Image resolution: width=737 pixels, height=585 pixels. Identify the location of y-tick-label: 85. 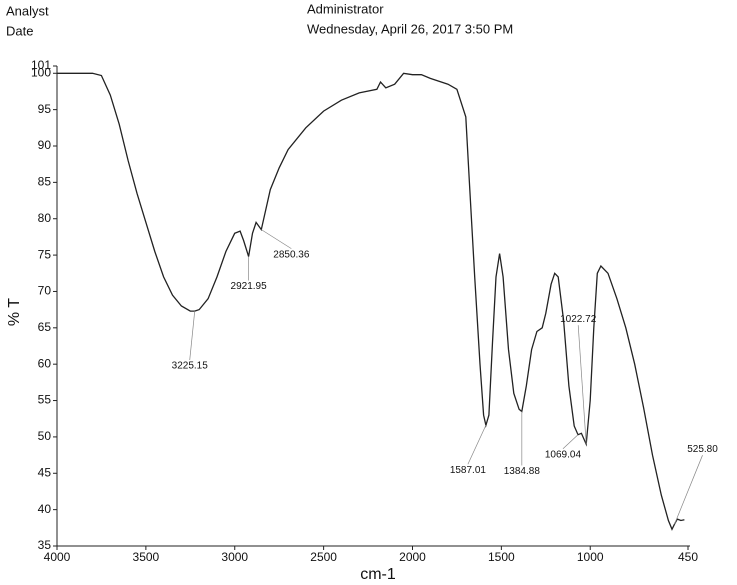
(45, 182).